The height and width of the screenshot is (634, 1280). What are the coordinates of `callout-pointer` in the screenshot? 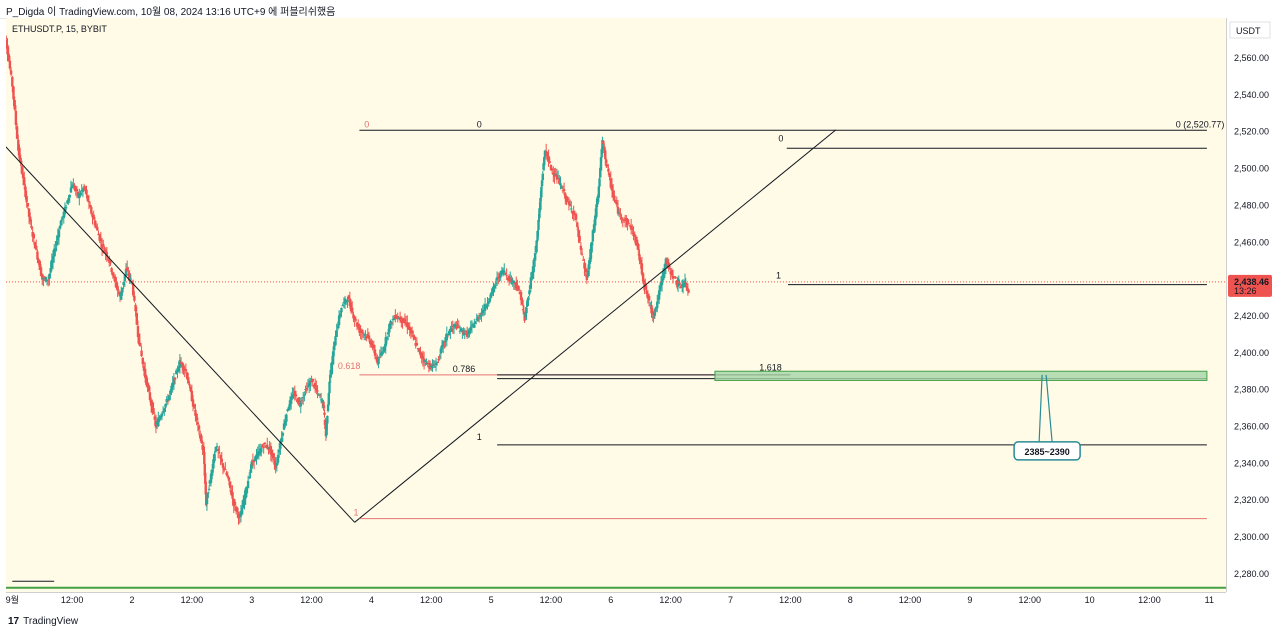 It's located at (1045, 408).